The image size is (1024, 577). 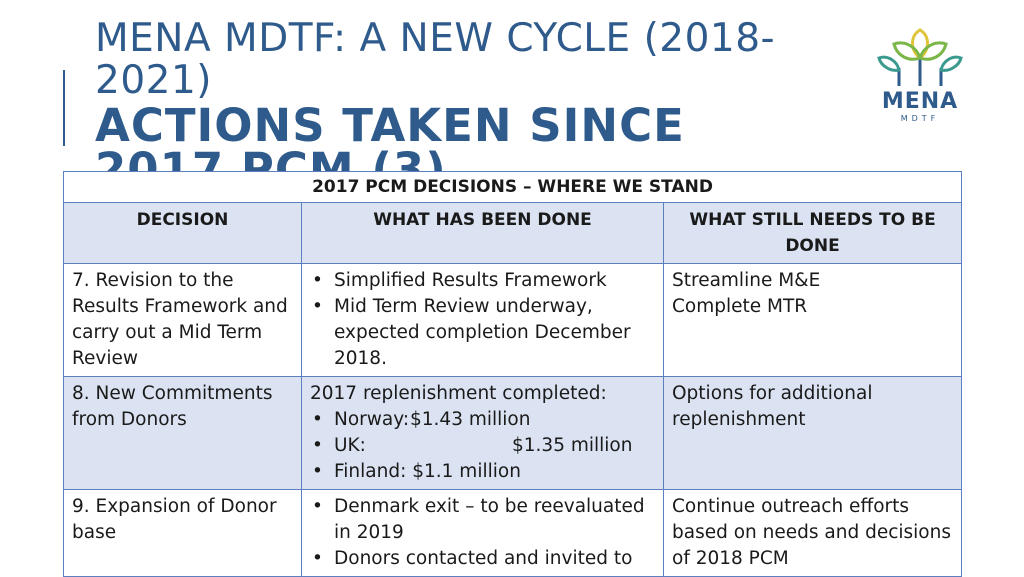 I want to click on table-caption: 2017 PCM DECISIONS – WHERE WE STAND, so click(x=512, y=187).